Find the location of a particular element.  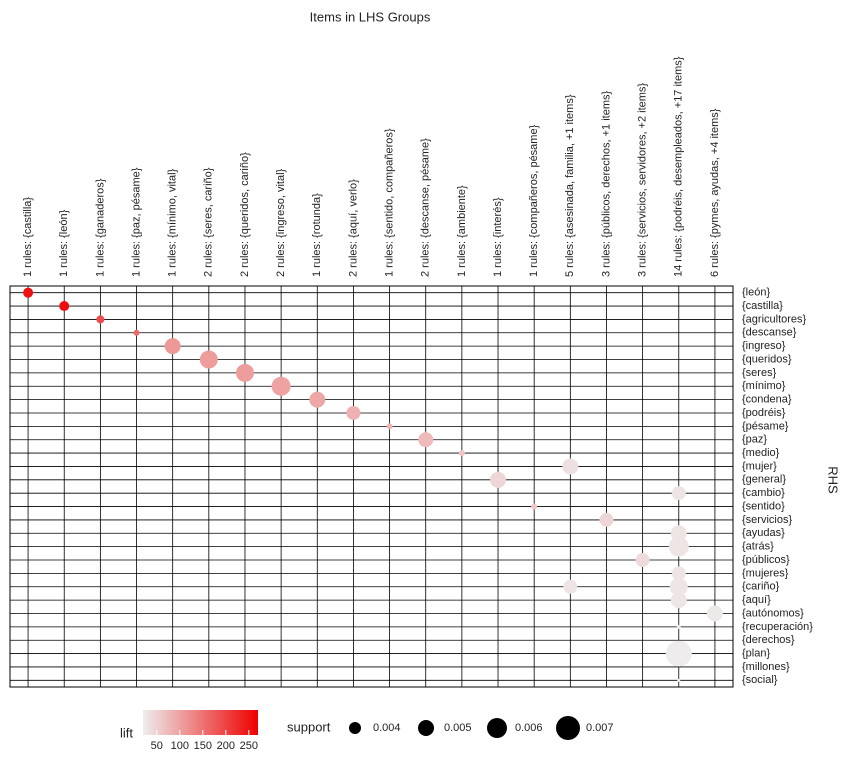

column-label: 6 rules: {pymes, ayudas, +4 items} is located at coordinates (715, 192).